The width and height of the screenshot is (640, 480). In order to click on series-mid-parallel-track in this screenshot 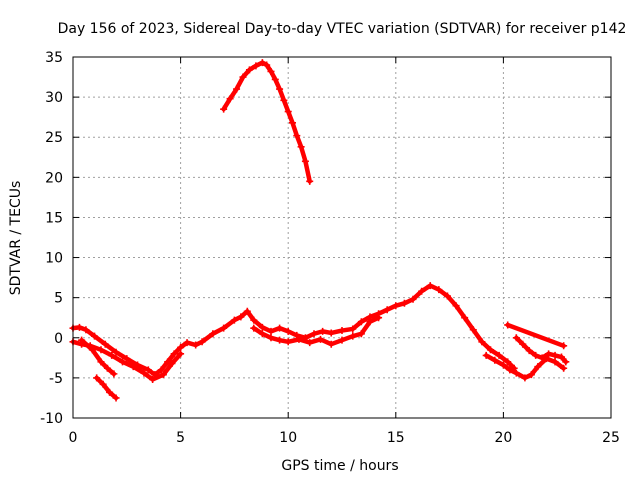, I will do `click(316, 331)`.